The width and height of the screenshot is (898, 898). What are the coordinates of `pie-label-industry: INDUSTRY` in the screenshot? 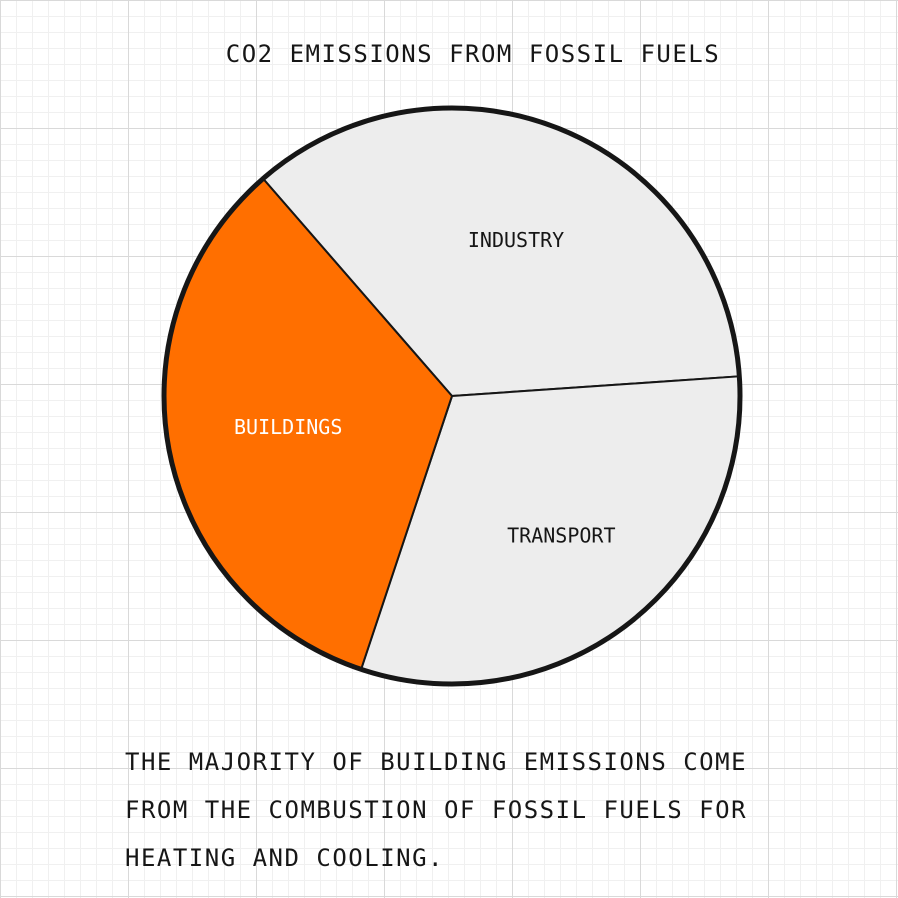 It's located at (516, 240).